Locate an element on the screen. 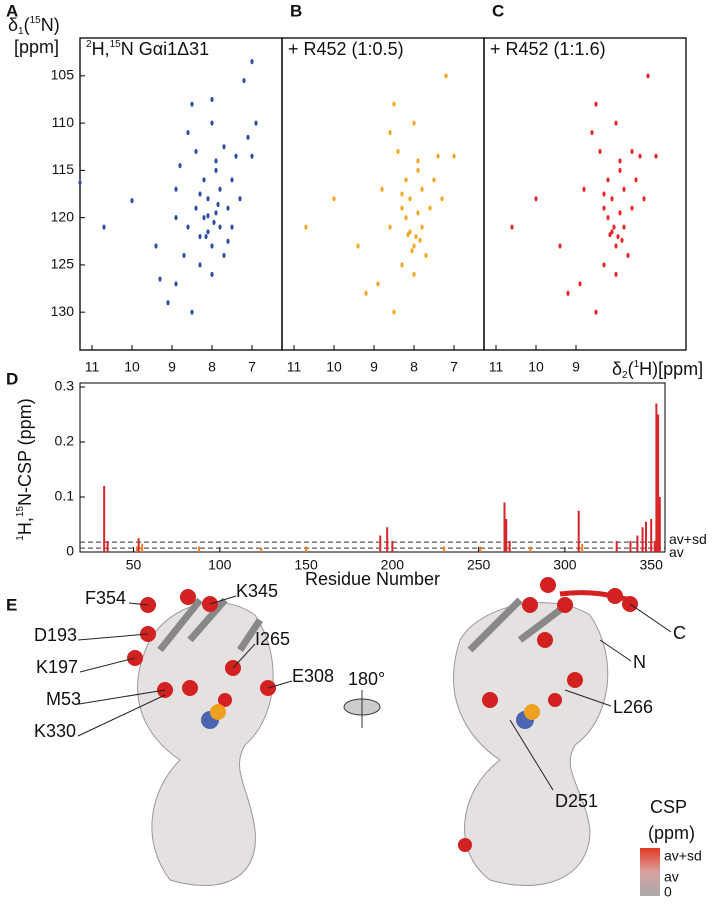  residue-label: I265 is located at coordinates (272, 639).